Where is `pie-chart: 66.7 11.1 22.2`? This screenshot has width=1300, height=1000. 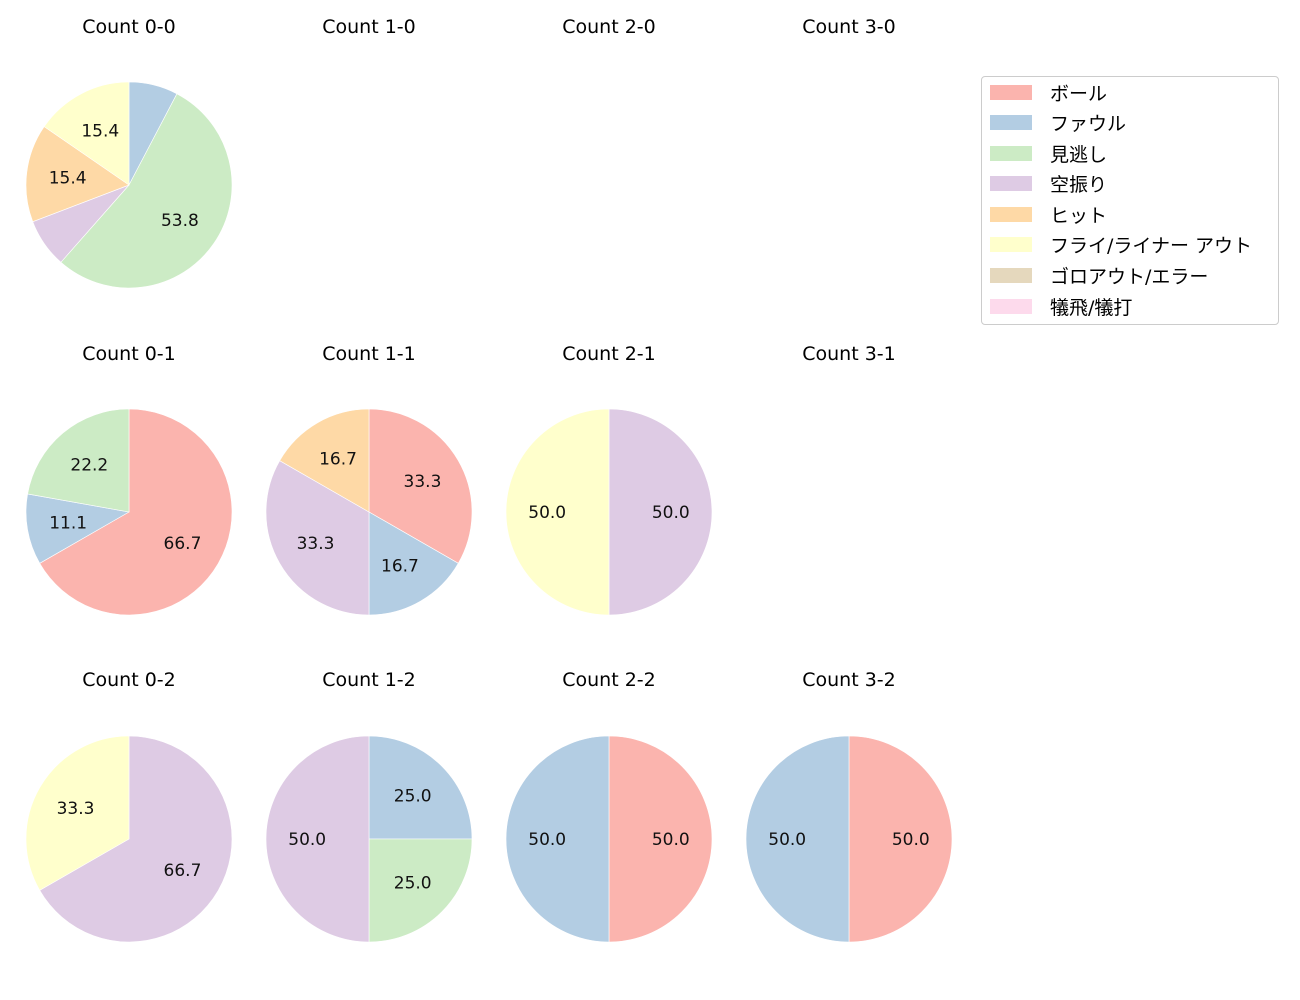 pie-chart: 66.7 11.1 22.2 is located at coordinates (129, 512).